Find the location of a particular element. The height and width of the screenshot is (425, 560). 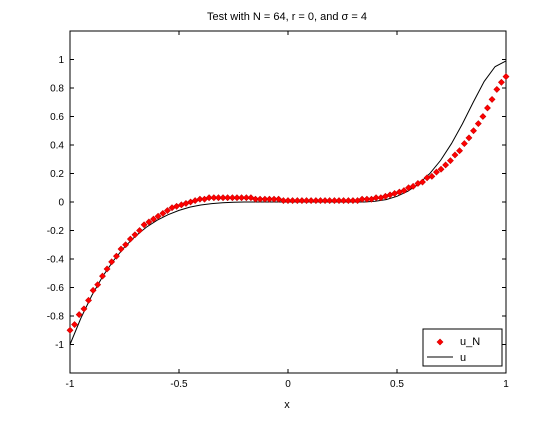

chart-title: Test with N = 64, r = 0, and σ = 4 is located at coordinates (287, 17).